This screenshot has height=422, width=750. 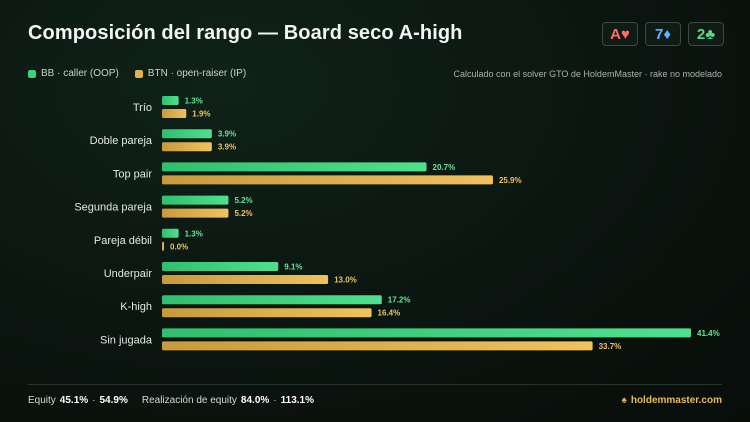 What do you see at coordinates (128, 274) in the screenshot?
I see `category-label: Underpair` at bounding box center [128, 274].